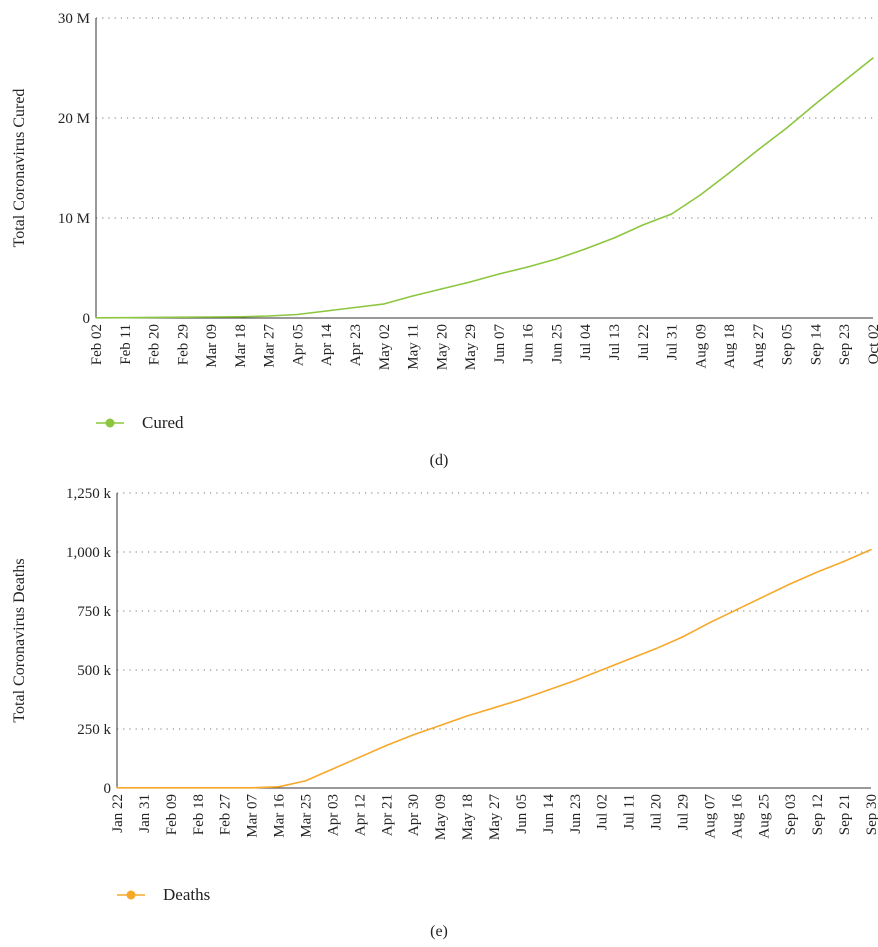 The image size is (878, 947). I want to click on deaths-xtick-label: Sep 12, so click(818, 814).